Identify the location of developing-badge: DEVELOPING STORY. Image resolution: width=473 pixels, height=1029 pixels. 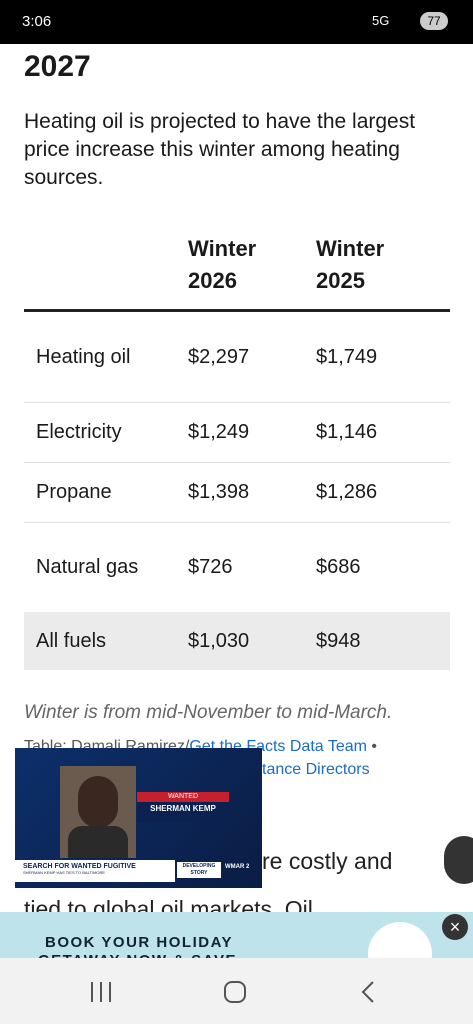
(199, 870).